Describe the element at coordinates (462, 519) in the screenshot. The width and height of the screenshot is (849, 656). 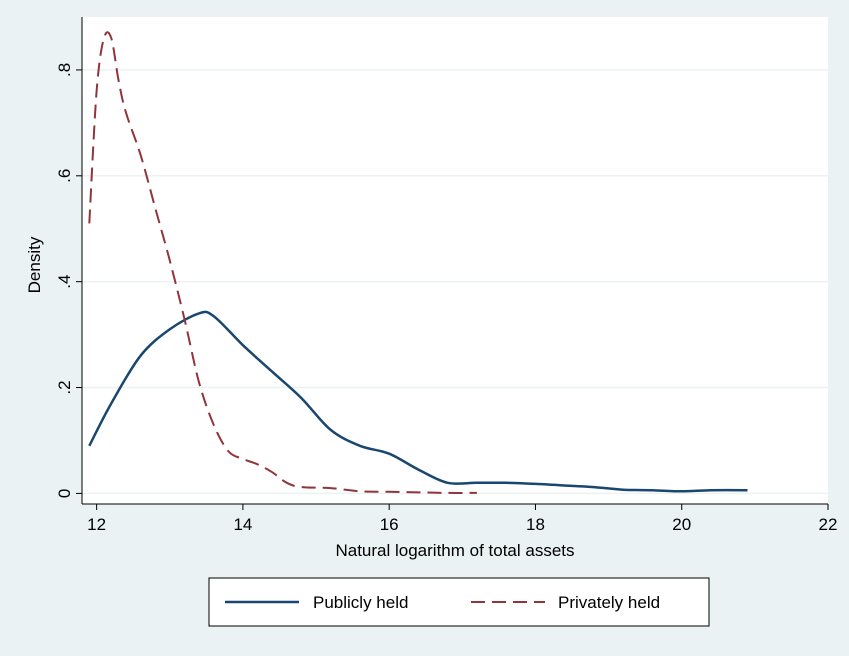
I see `x-ticks: 12 14 16 18 20 22` at that location.